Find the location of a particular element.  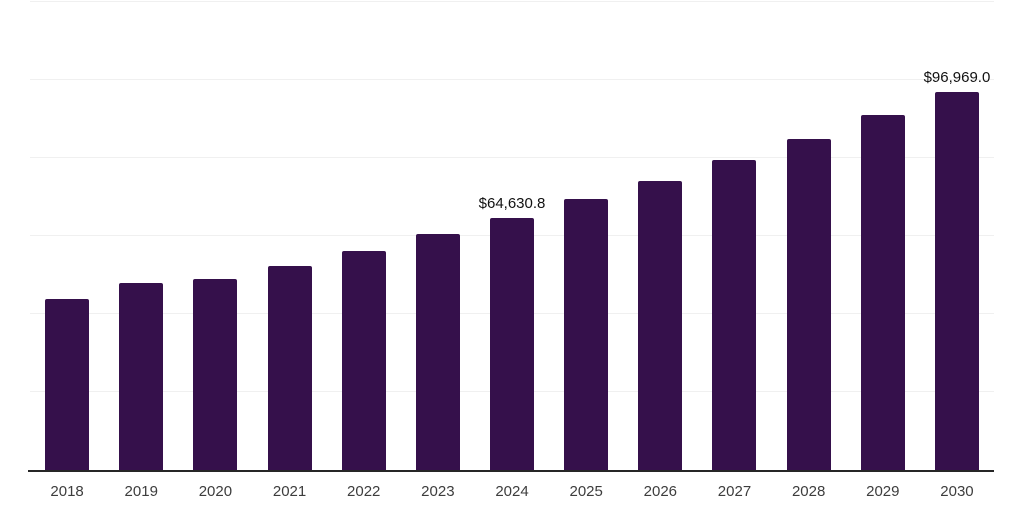

x-tick-2028: 2028 is located at coordinates (808, 491).